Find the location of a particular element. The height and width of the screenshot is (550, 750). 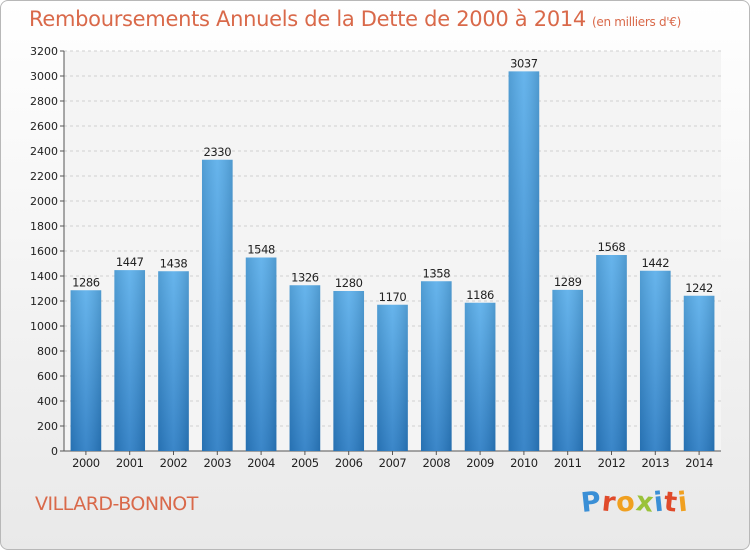

y-tick-label: 3000 is located at coordinates (44, 76).